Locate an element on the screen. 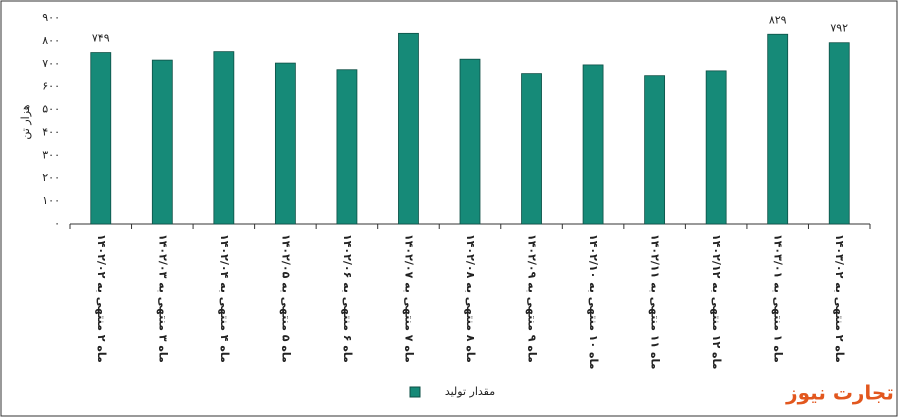 This screenshot has height=417, width=898. value-label: ۷۴۹ is located at coordinates (101, 38).